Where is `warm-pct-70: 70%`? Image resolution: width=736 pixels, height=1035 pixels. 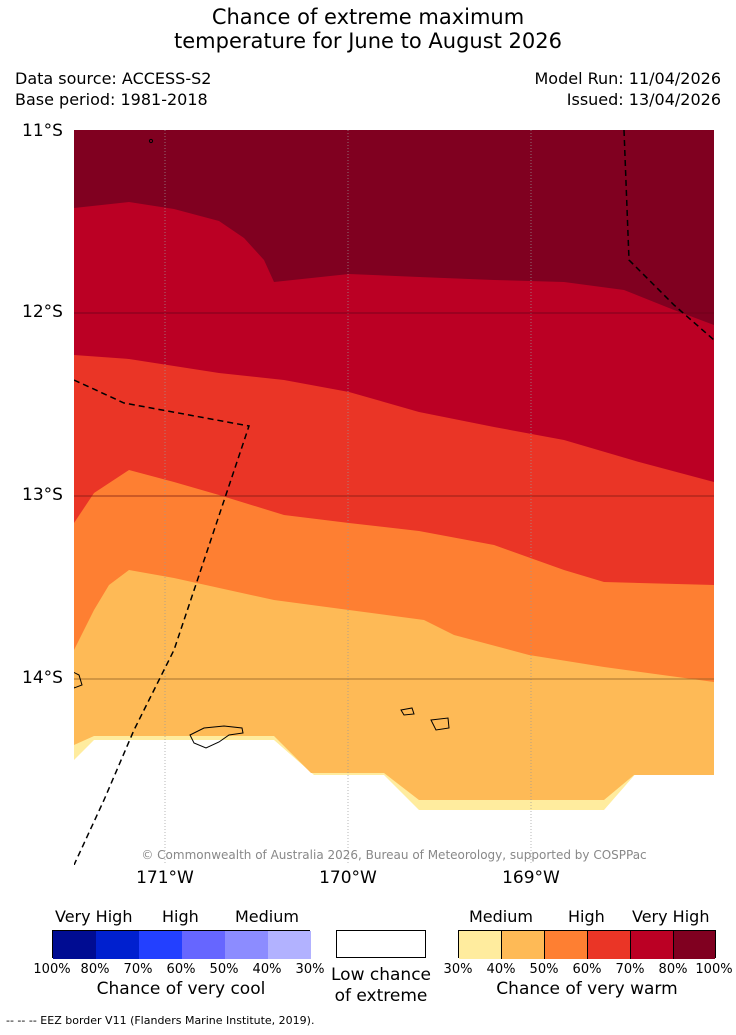
warm-pct-70: 70% is located at coordinates (630, 969).